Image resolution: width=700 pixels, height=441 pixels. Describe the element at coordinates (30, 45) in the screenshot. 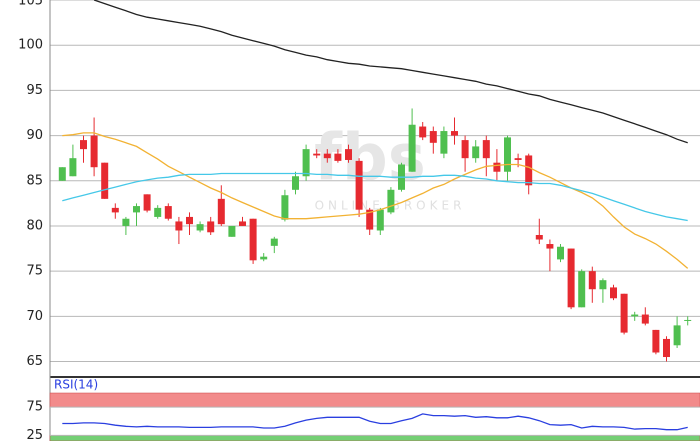

I see `y-tick-label: 100` at that location.